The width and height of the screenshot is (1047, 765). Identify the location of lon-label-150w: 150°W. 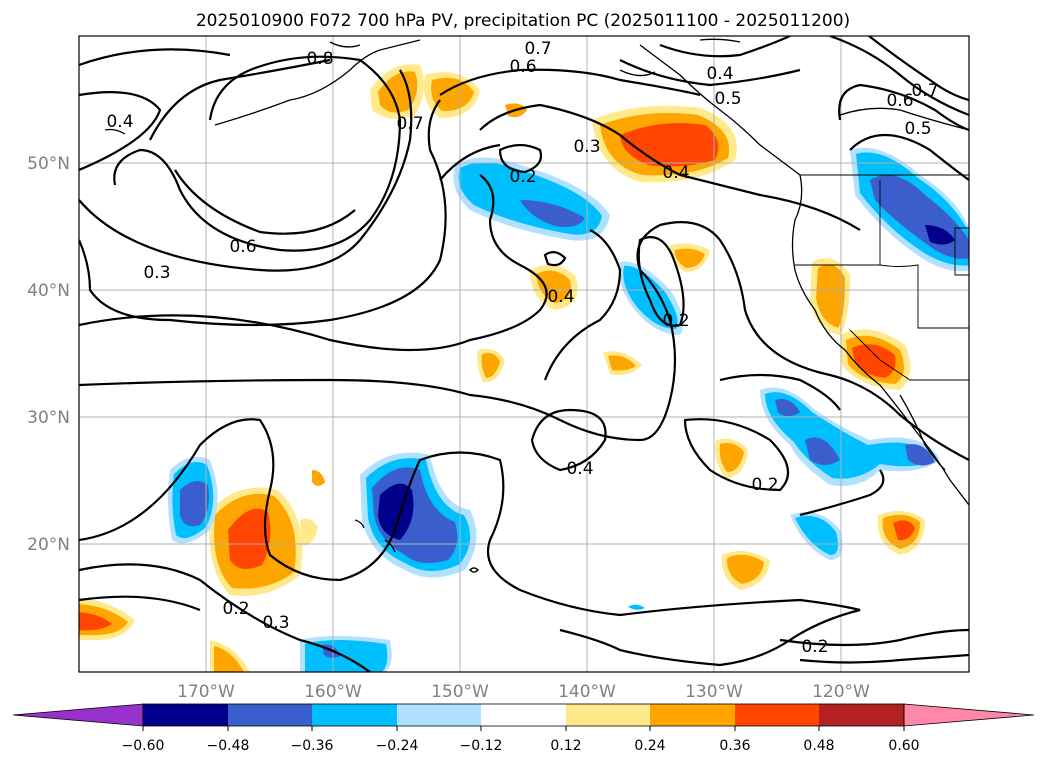
(460, 692).